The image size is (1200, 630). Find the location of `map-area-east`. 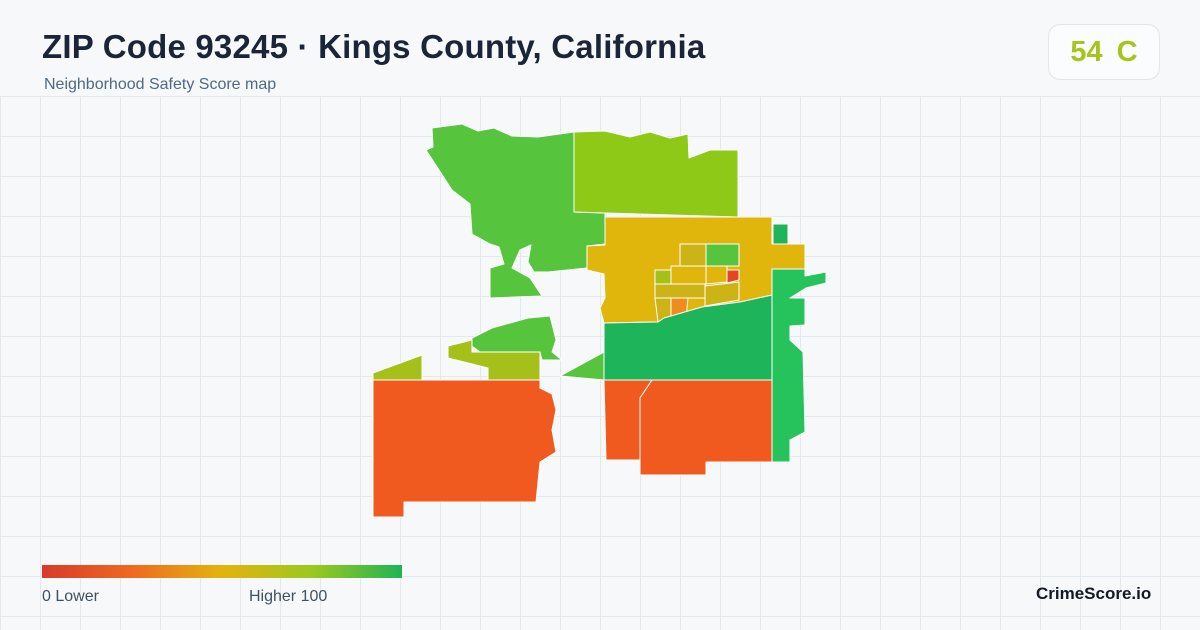

map-area-east is located at coordinates (799, 365).